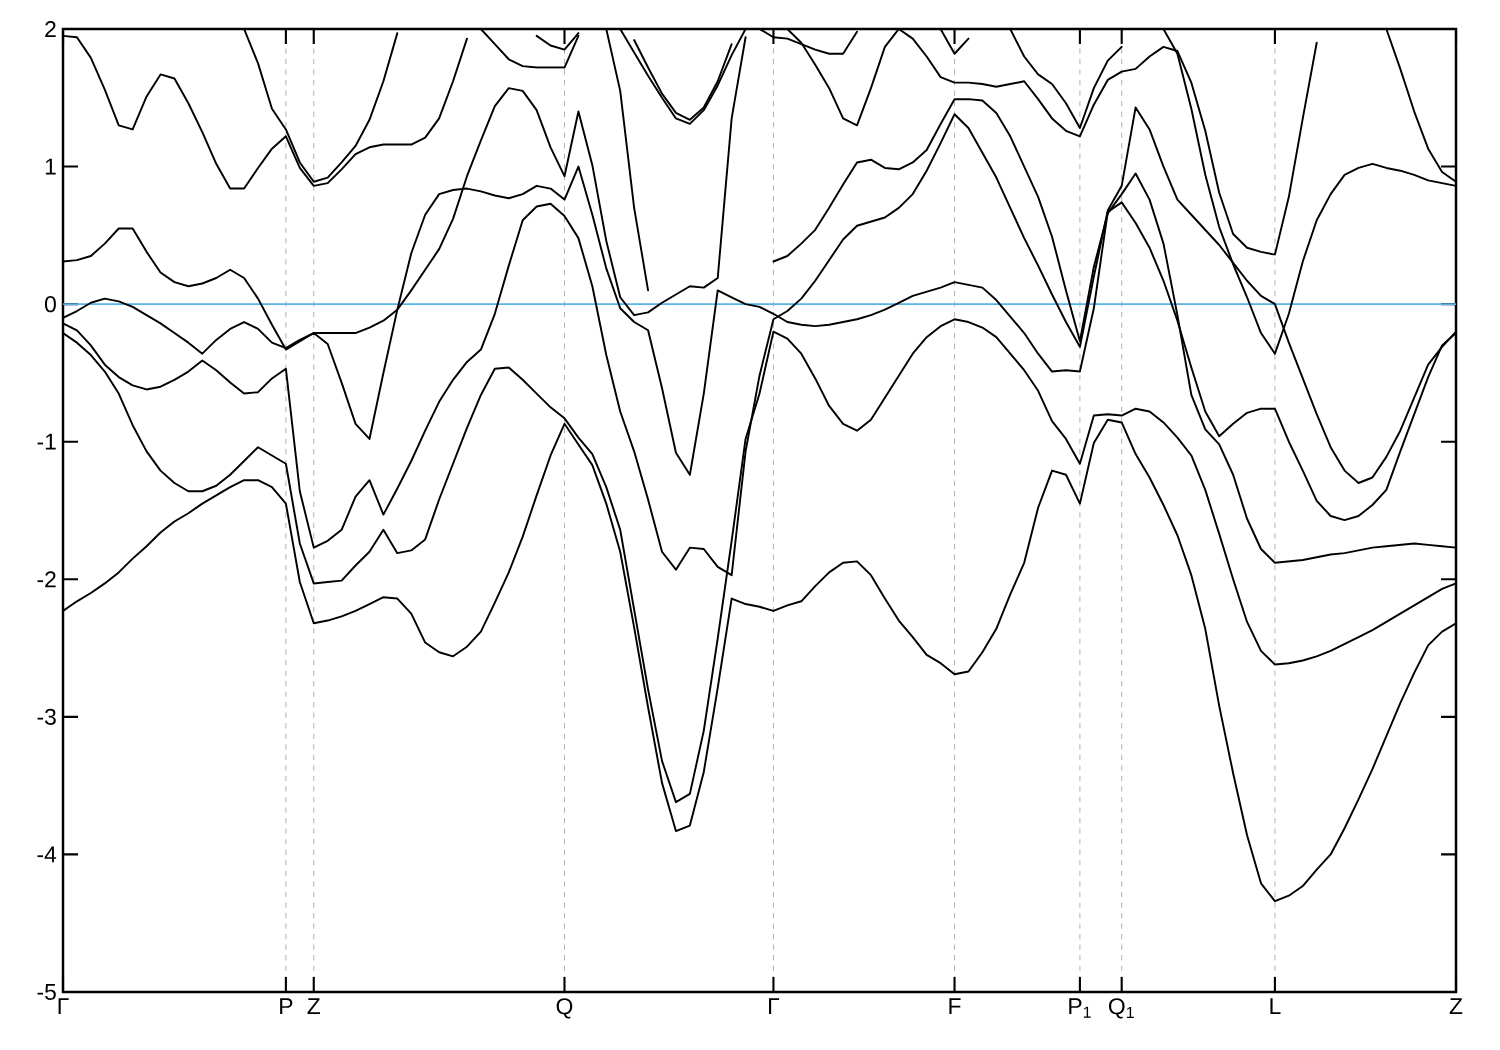 Image resolution: width=1500 pixels, height=1050 pixels. What do you see at coordinates (1275, 1006) in the screenshot?
I see `x-tick-label: L` at bounding box center [1275, 1006].